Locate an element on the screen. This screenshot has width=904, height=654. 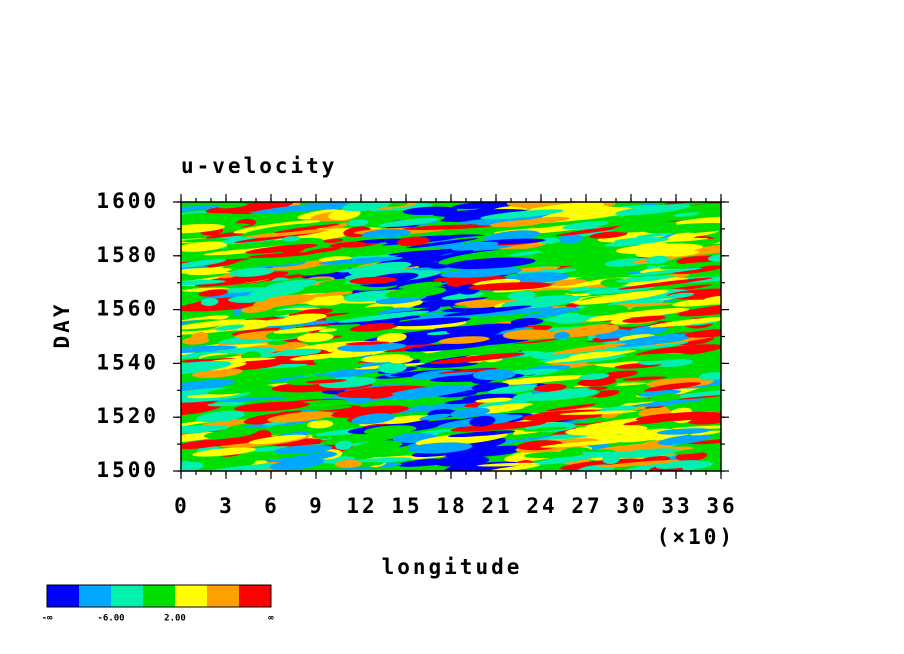
colorbar-label: -∞ is located at coordinates (47, 619).